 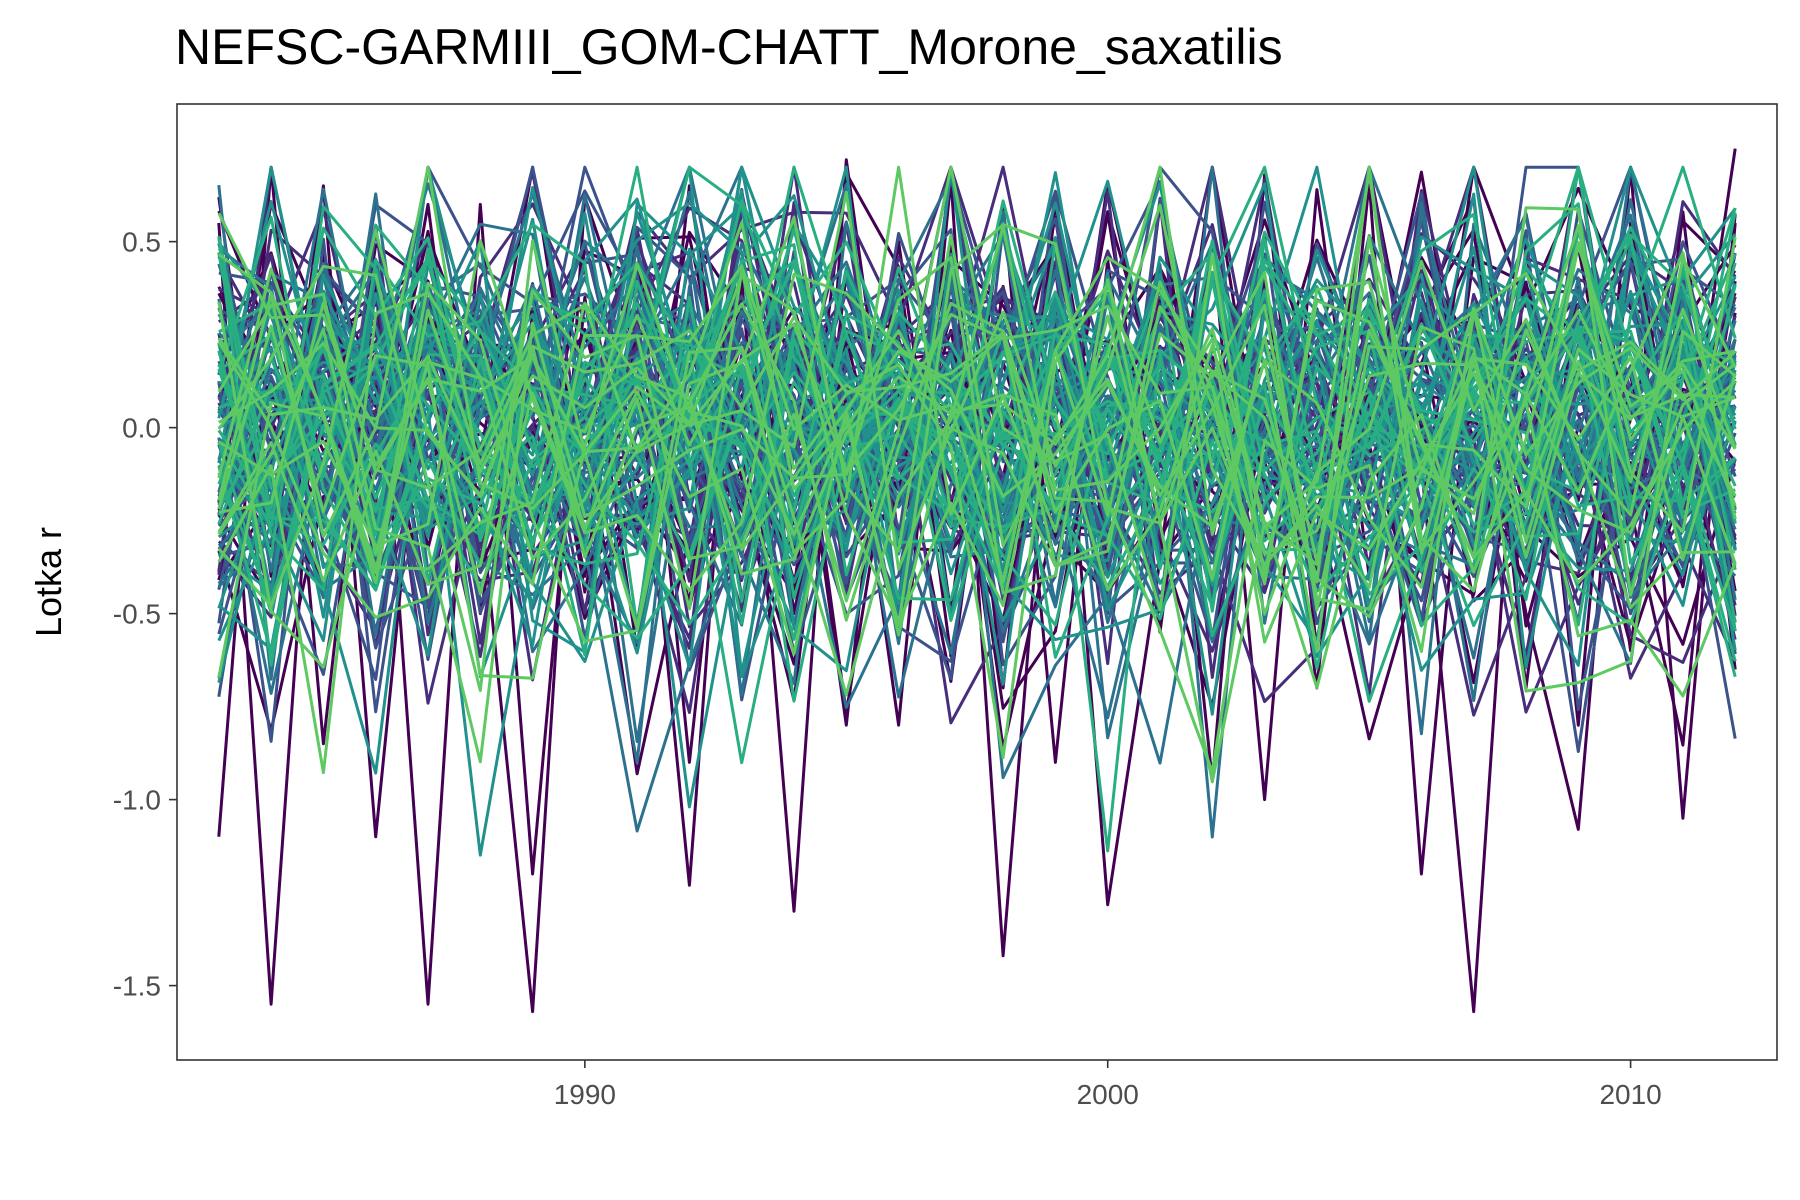 I want to click on y-tick-label: 0.5, so click(x=141, y=242).